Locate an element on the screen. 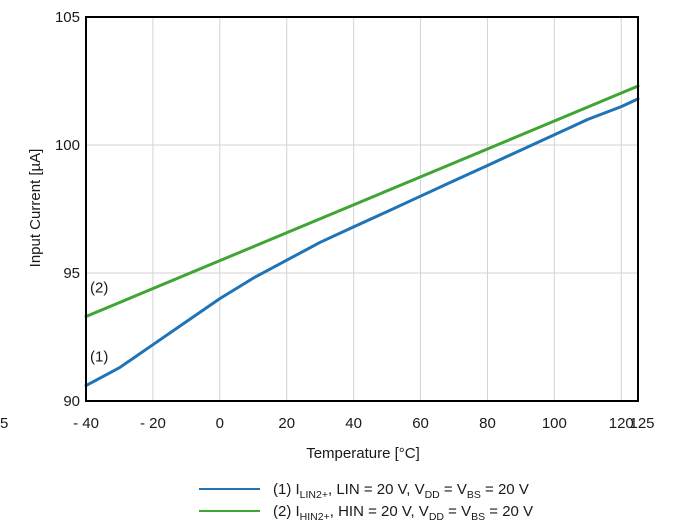 Image resolution: width=676 pixels, height=531 pixels. x-tick-label: - 40 is located at coordinates (86, 423).